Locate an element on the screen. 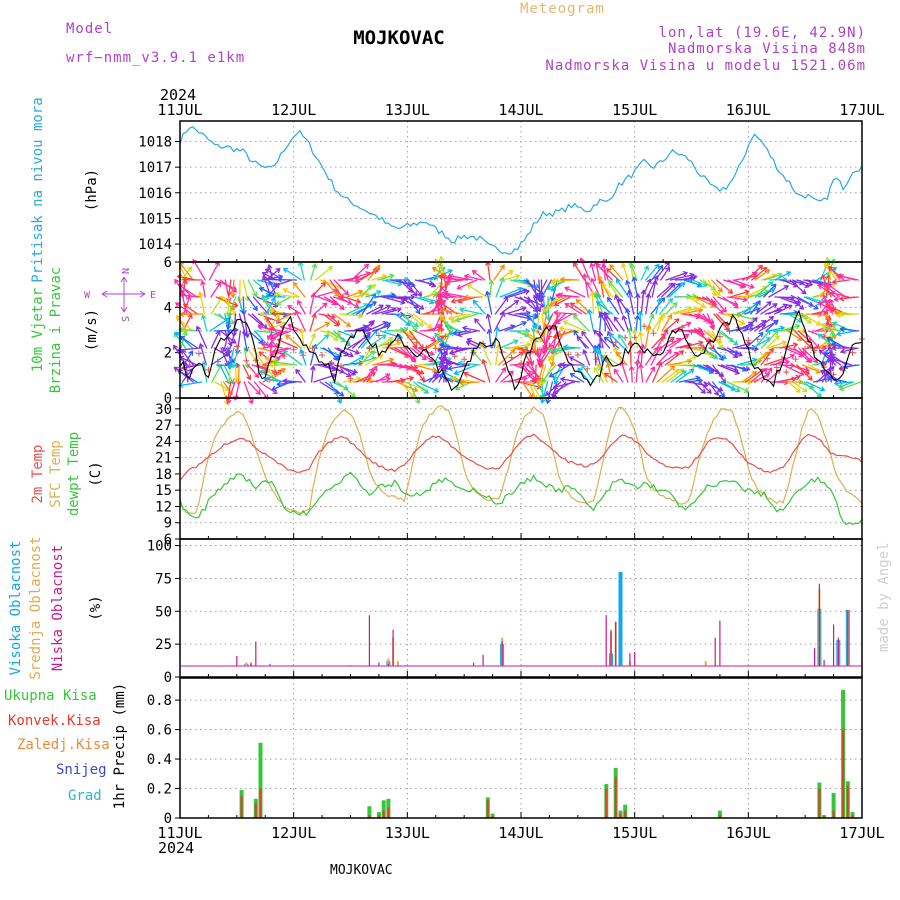  y-tick-label: 30 is located at coordinates (163, 410).